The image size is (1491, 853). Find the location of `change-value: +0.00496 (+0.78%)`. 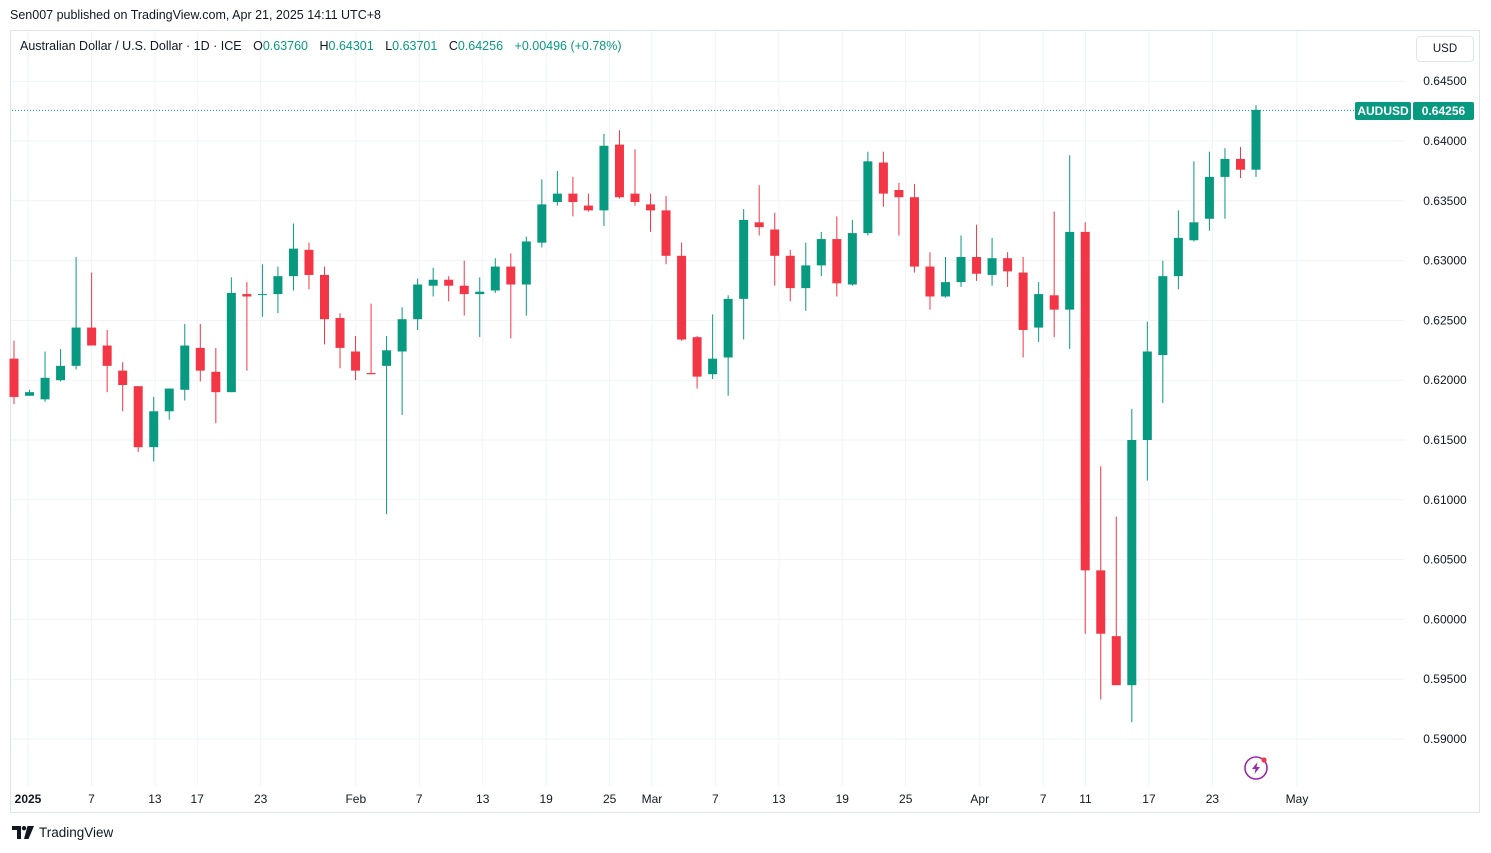

change-value: +0.00496 (+0.78%) is located at coordinates (568, 46).